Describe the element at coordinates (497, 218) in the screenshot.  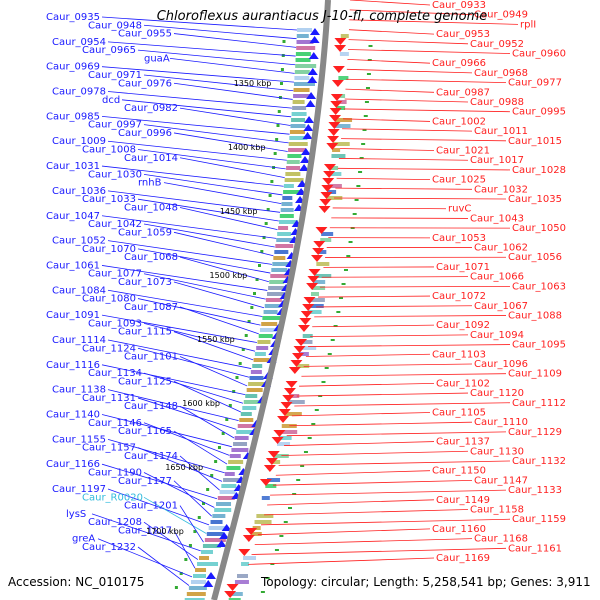
I see `right-gene-label: Caur_1043` at that location.